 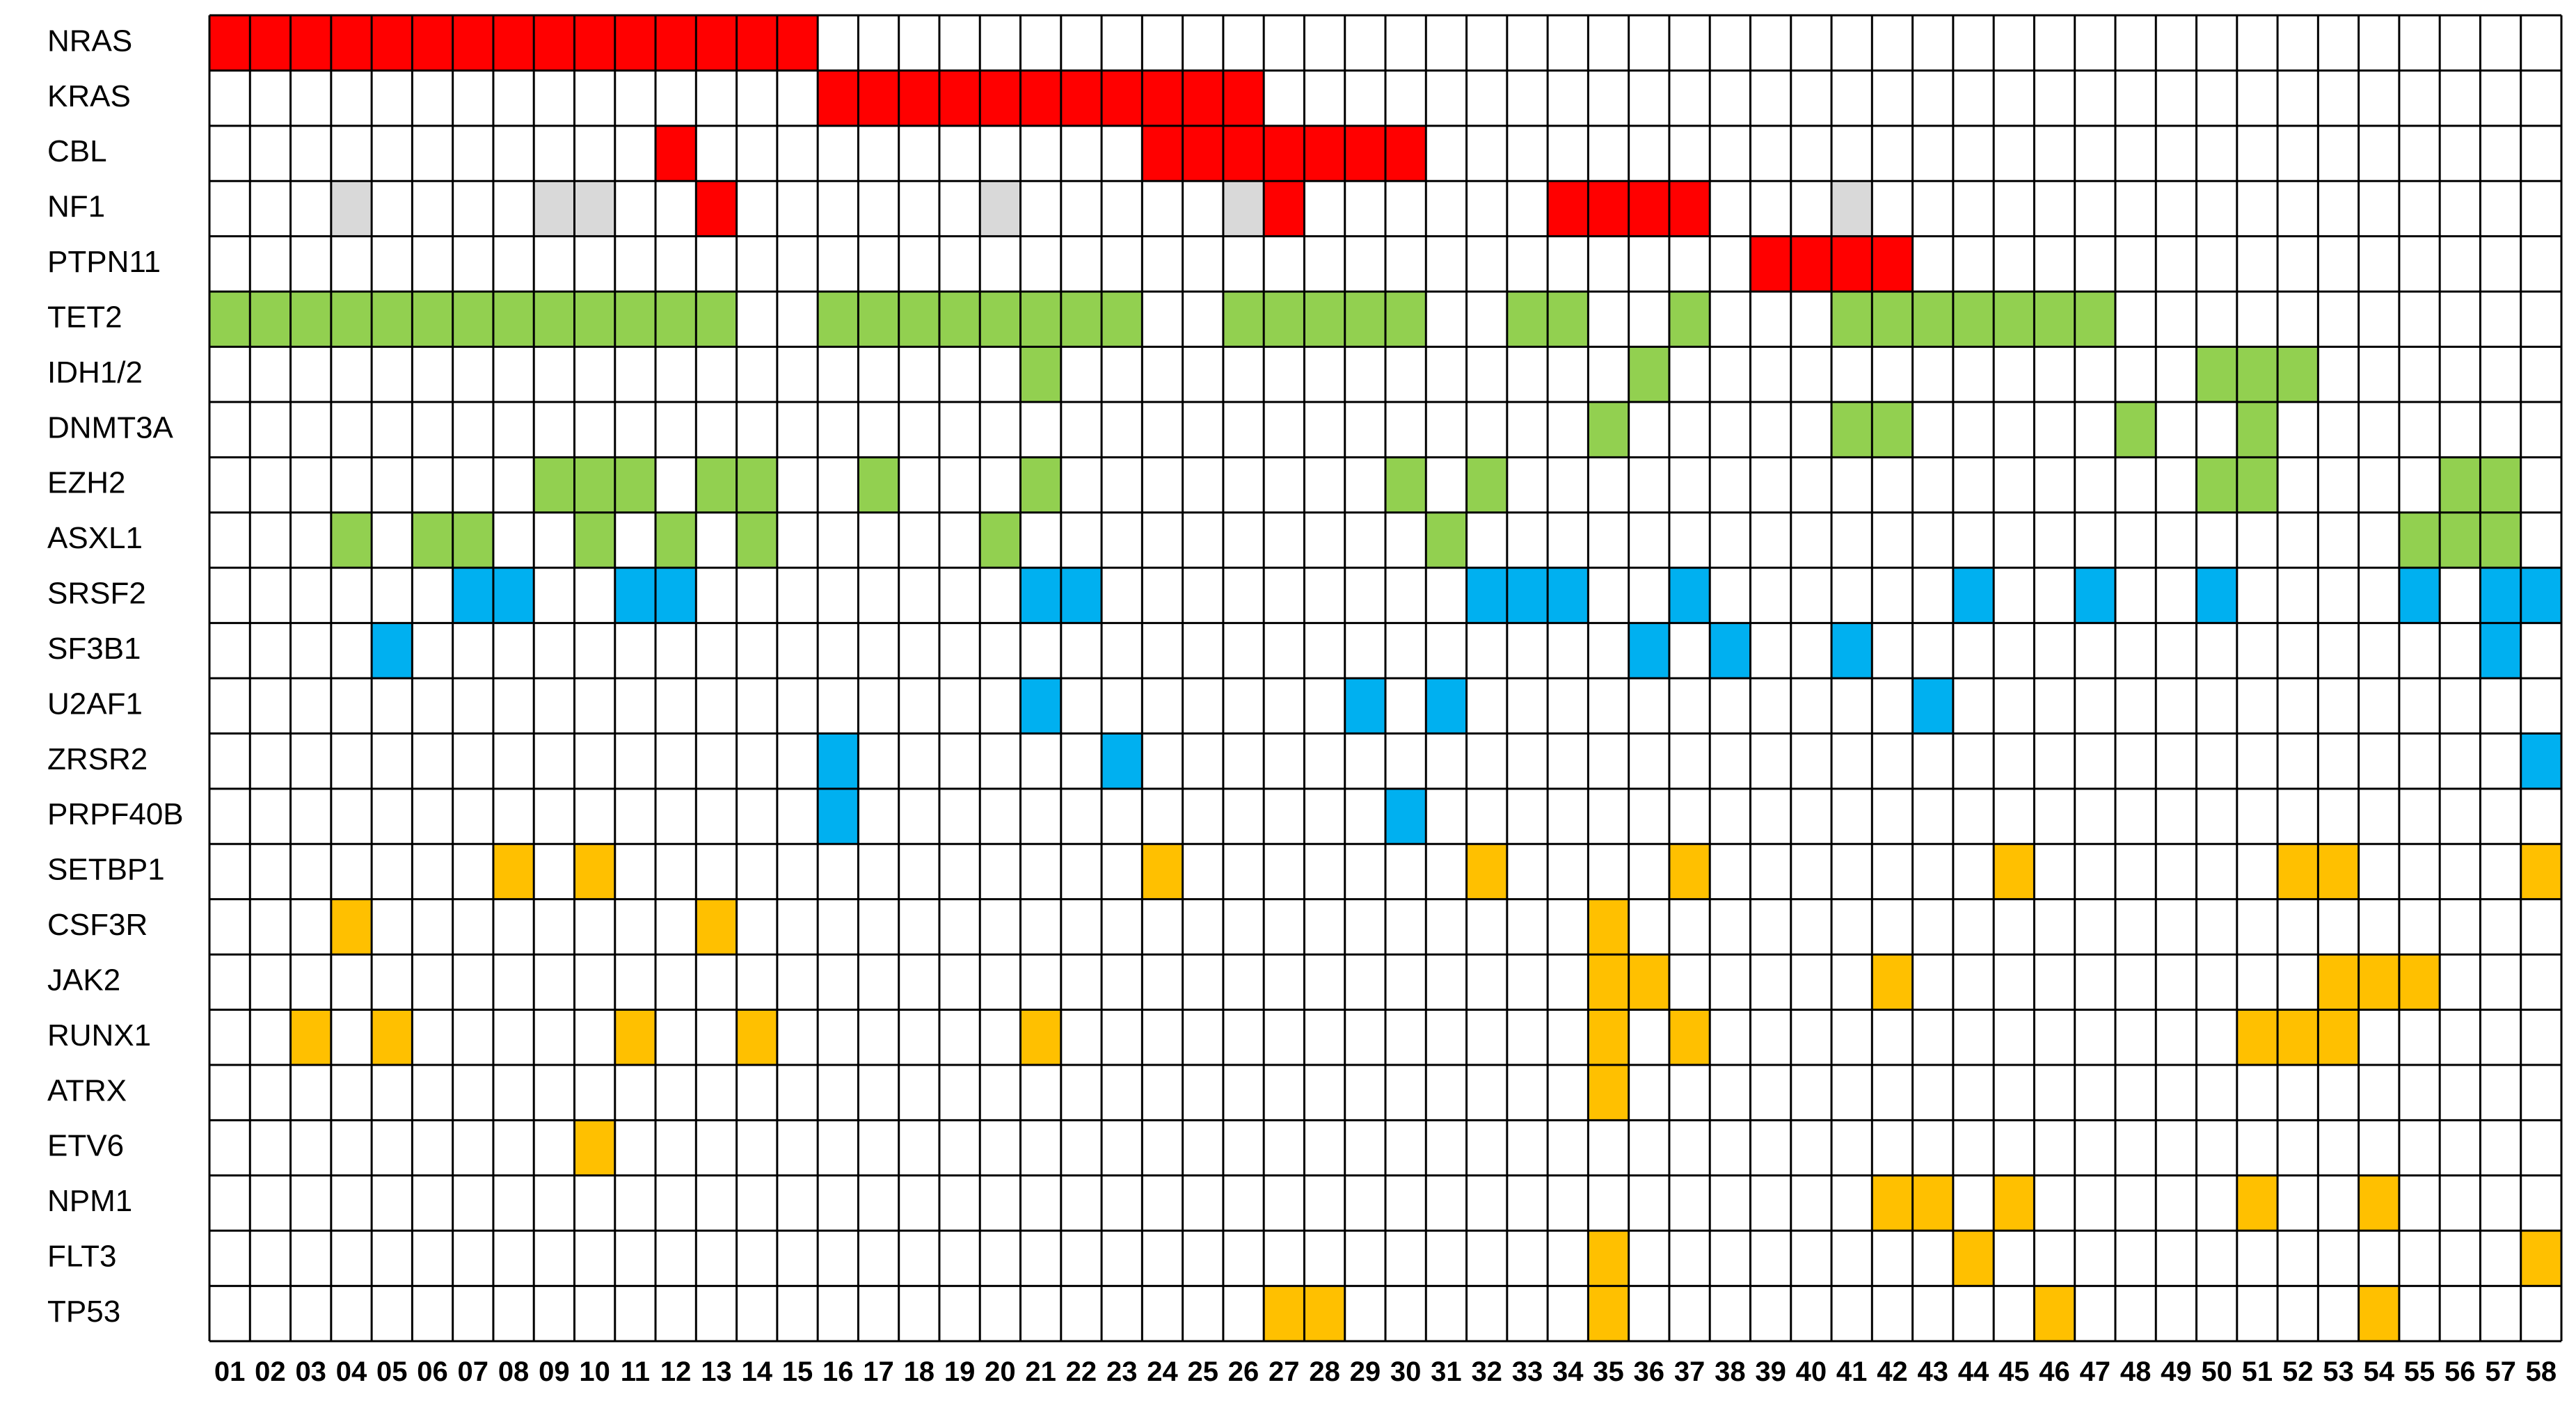 What do you see at coordinates (1040, 374) in the screenshot?
I see `mutation-cell-IDH1/2-21` at bounding box center [1040, 374].